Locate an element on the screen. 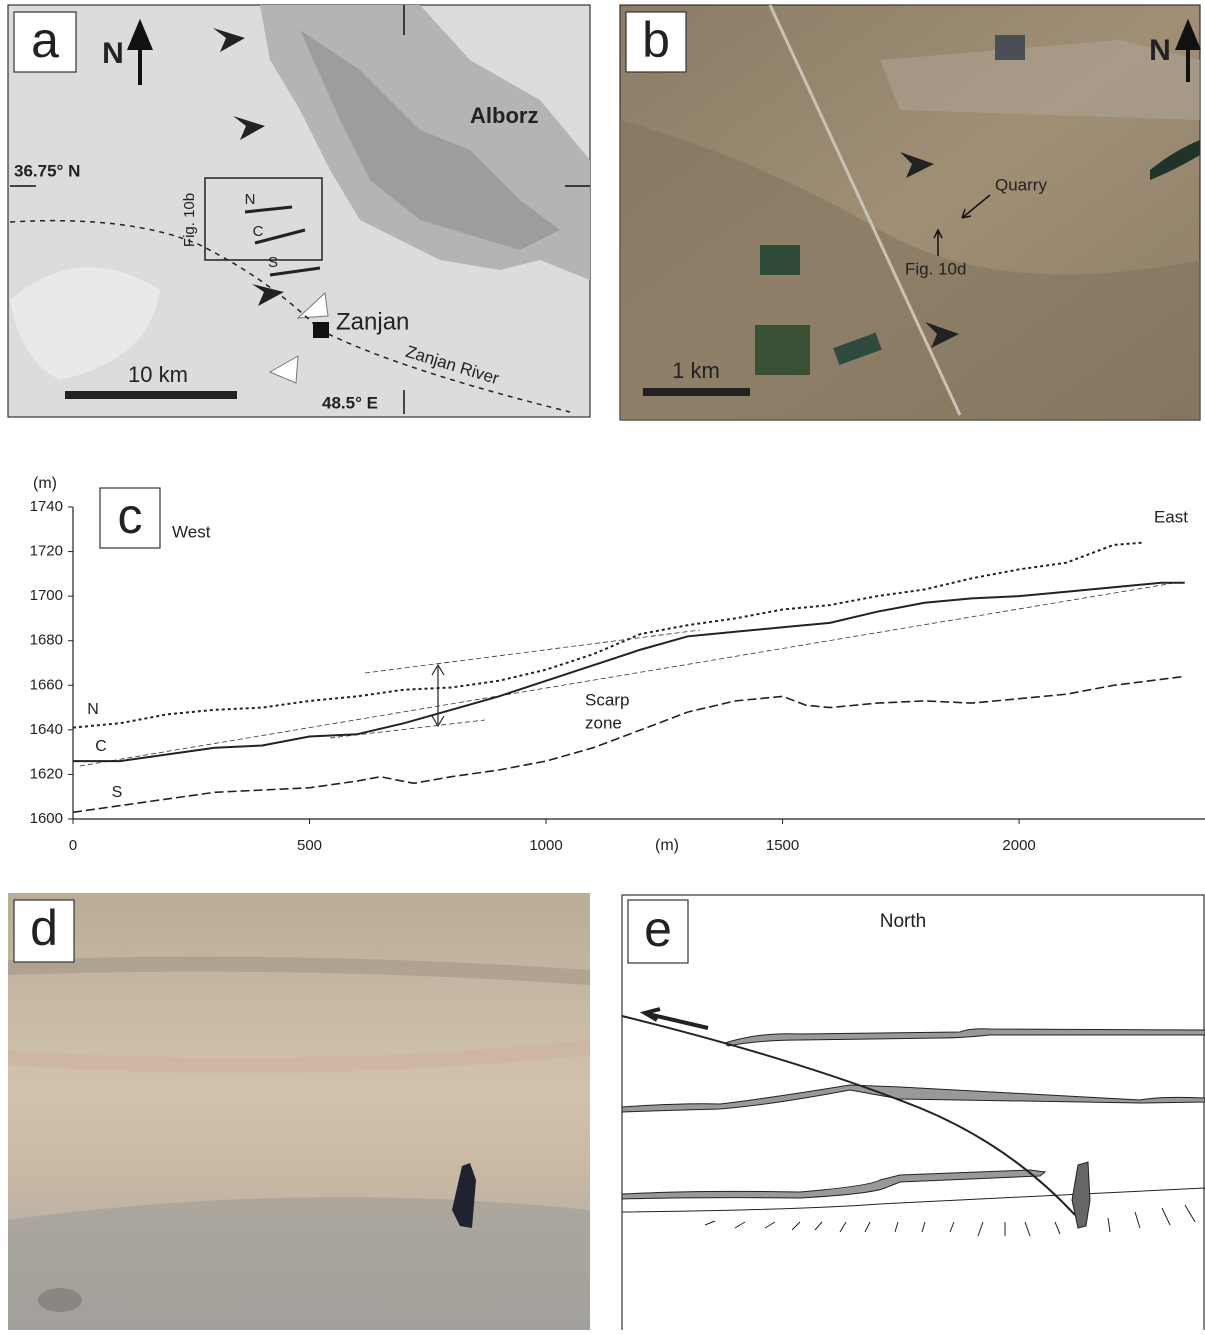 Image resolution: width=1205 pixels, height=1335 pixels. photo-location-label: Fig. 10d is located at coordinates (935, 268).